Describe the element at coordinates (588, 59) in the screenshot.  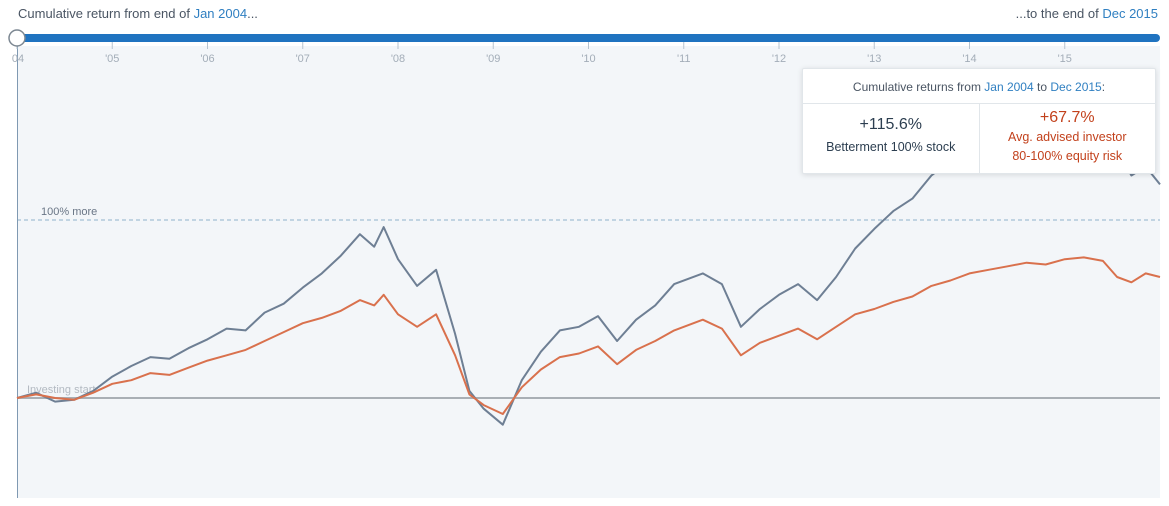
I see `x-tick-label: '10` at that location.